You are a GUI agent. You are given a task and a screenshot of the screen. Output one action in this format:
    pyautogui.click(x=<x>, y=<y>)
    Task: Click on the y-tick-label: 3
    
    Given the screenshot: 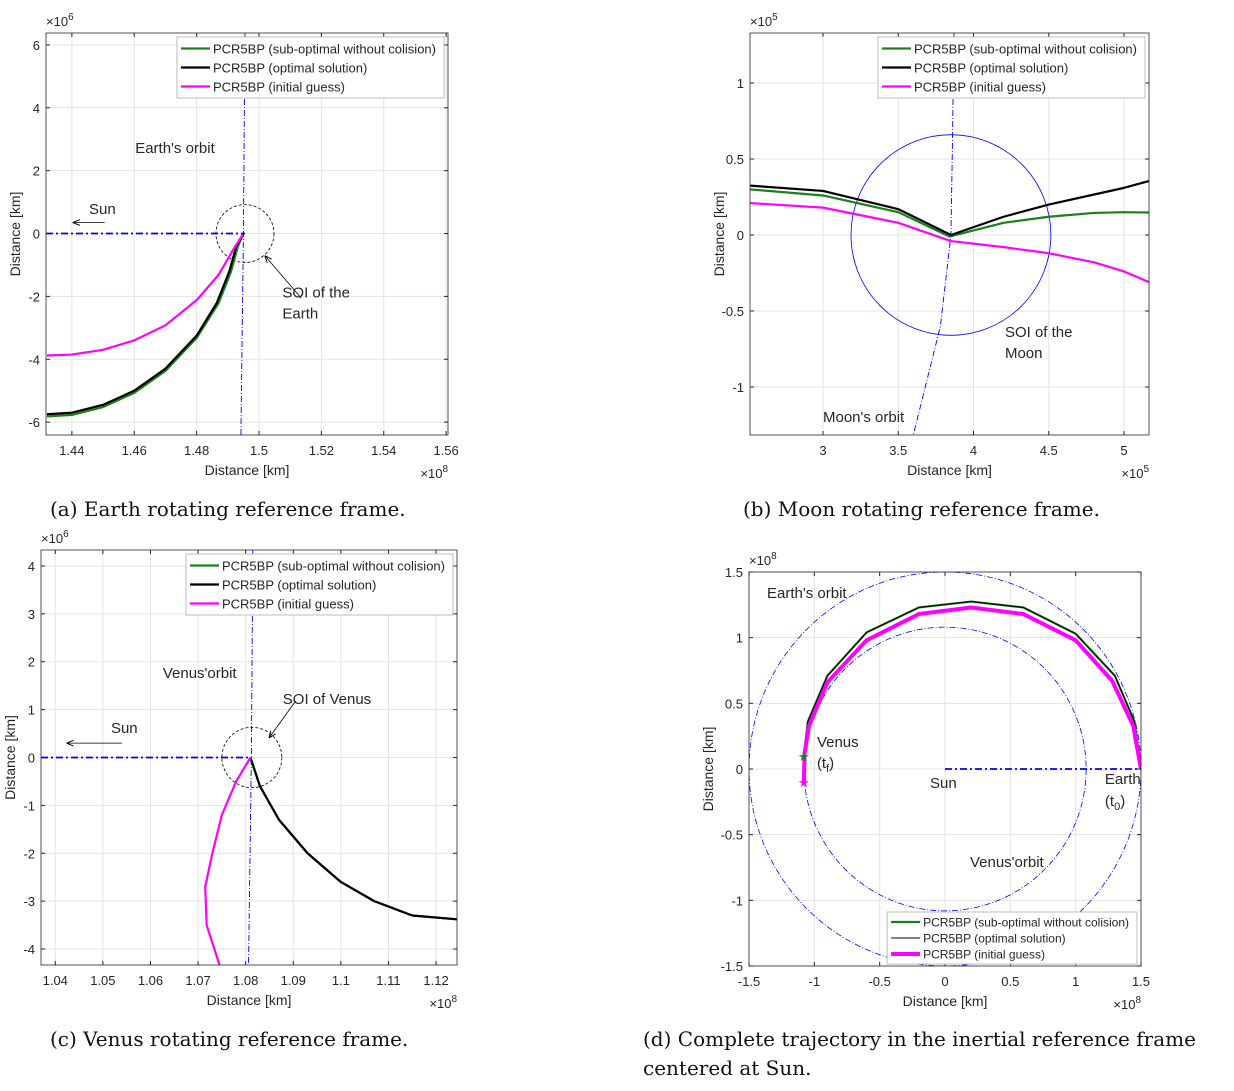 What is the action you would take?
    pyautogui.click(x=31, y=614)
    